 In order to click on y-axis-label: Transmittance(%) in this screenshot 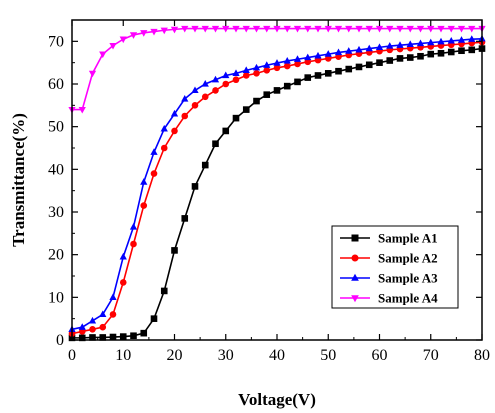, I will do `click(18, 180)`.